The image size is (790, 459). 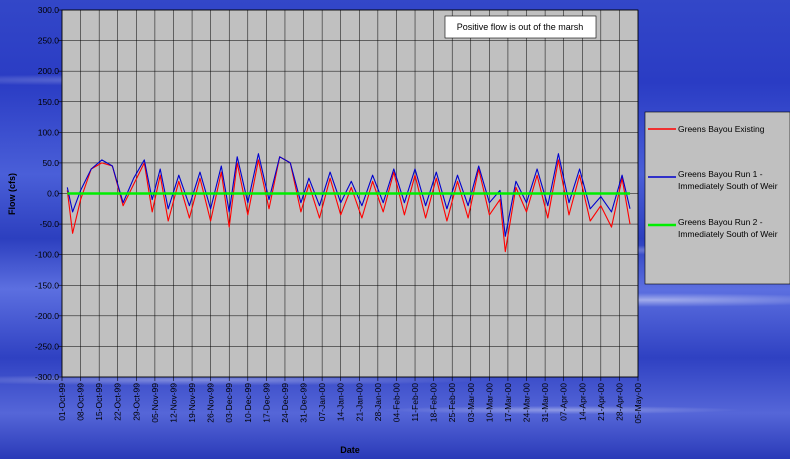 What do you see at coordinates (81, 402) in the screenshot?
I see `x-tick-label: 08-Oct-99` at bounding box center [81, 402].